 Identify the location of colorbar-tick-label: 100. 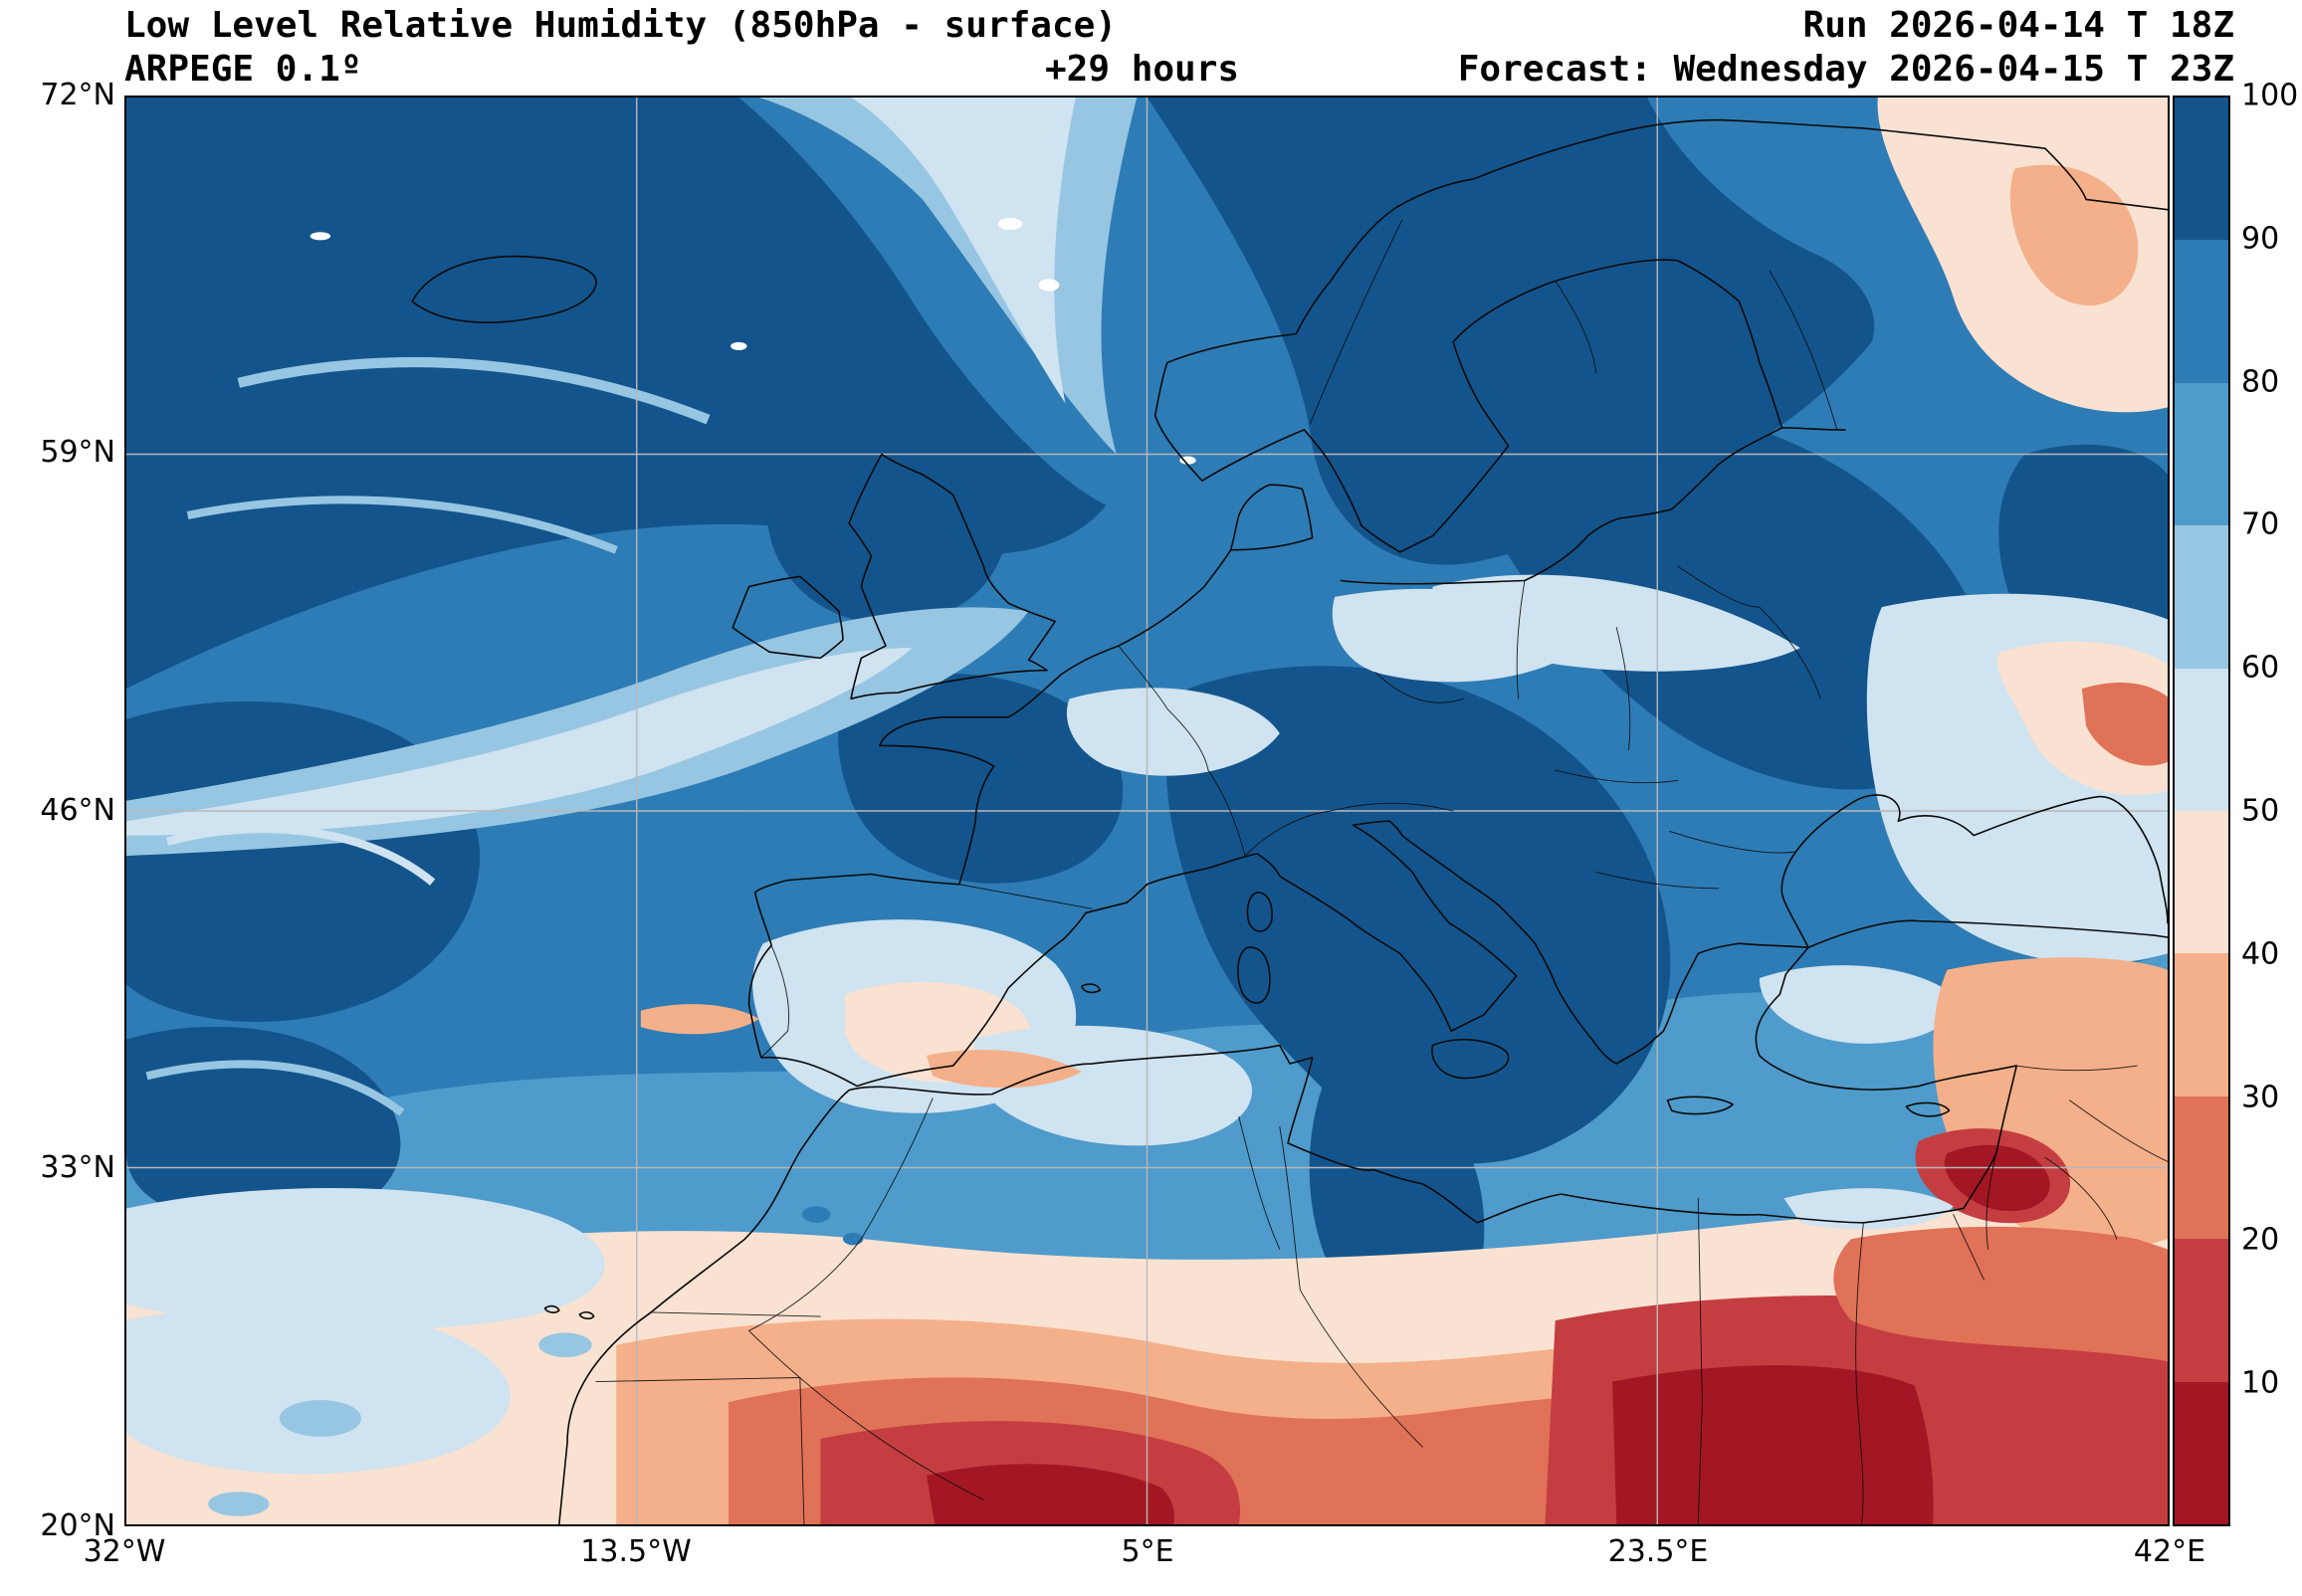
(2270, 96).